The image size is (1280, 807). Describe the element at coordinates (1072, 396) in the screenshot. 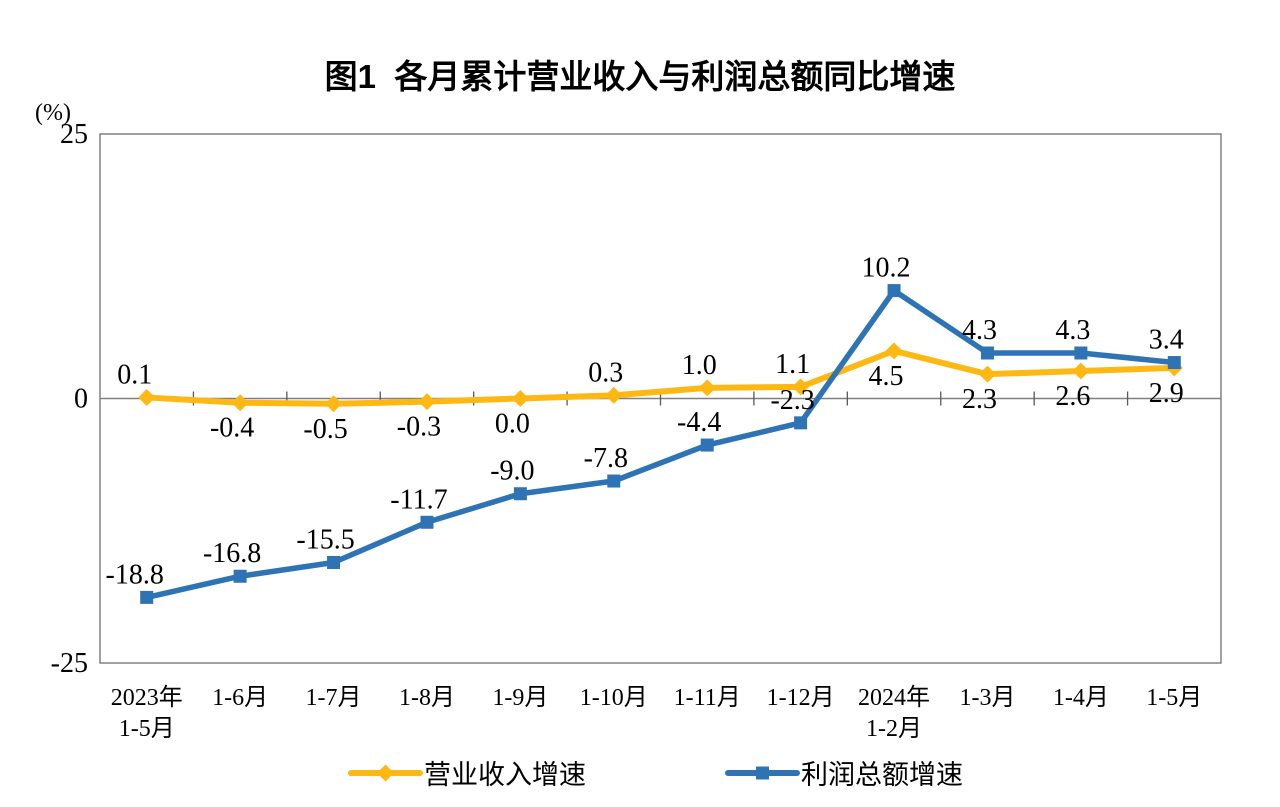

I see `data-label: 2.6` at that location.